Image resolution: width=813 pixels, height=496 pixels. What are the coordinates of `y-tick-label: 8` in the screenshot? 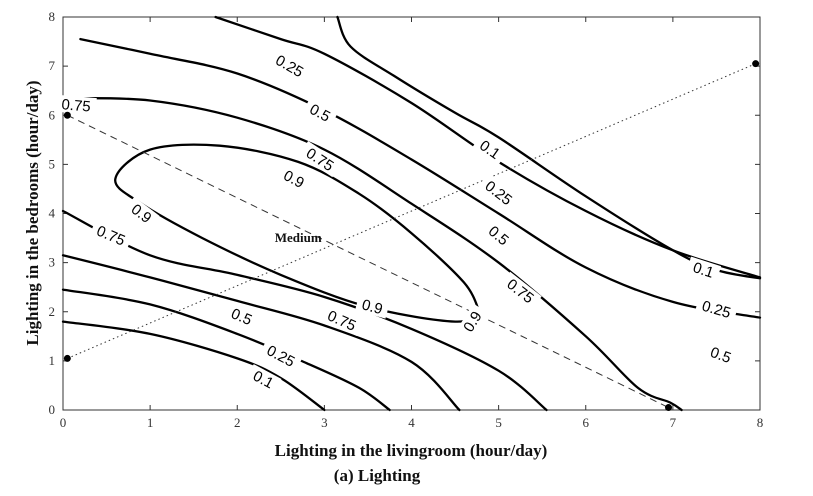 It's located at (52, 16).